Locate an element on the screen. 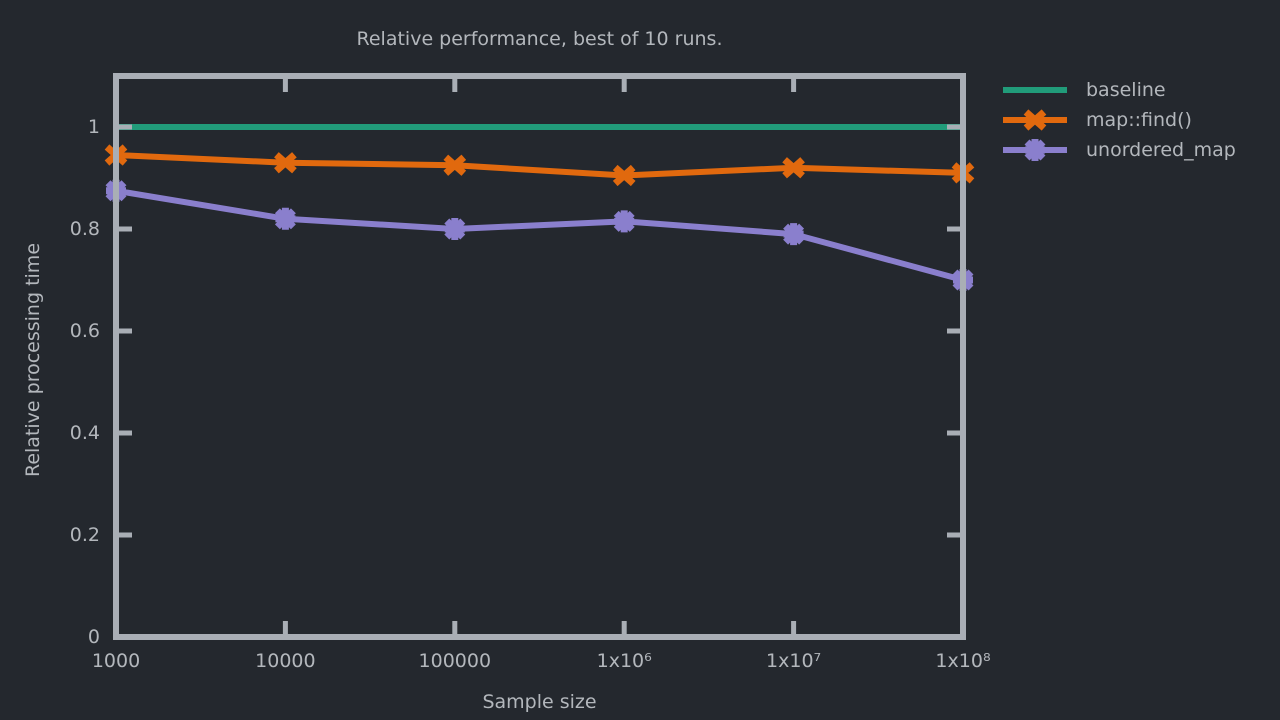 The image size is (1280, 720). x-axis-label: Sample size is located at coordinates (539, 702).